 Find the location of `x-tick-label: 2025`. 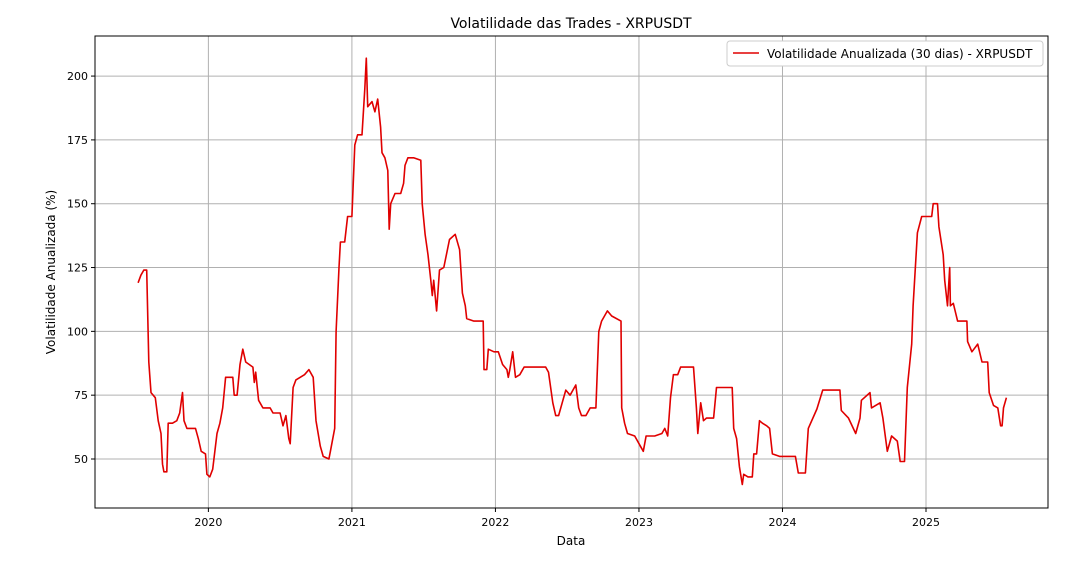

x-tick-label: 2025 is located at coordinates (926, 522).